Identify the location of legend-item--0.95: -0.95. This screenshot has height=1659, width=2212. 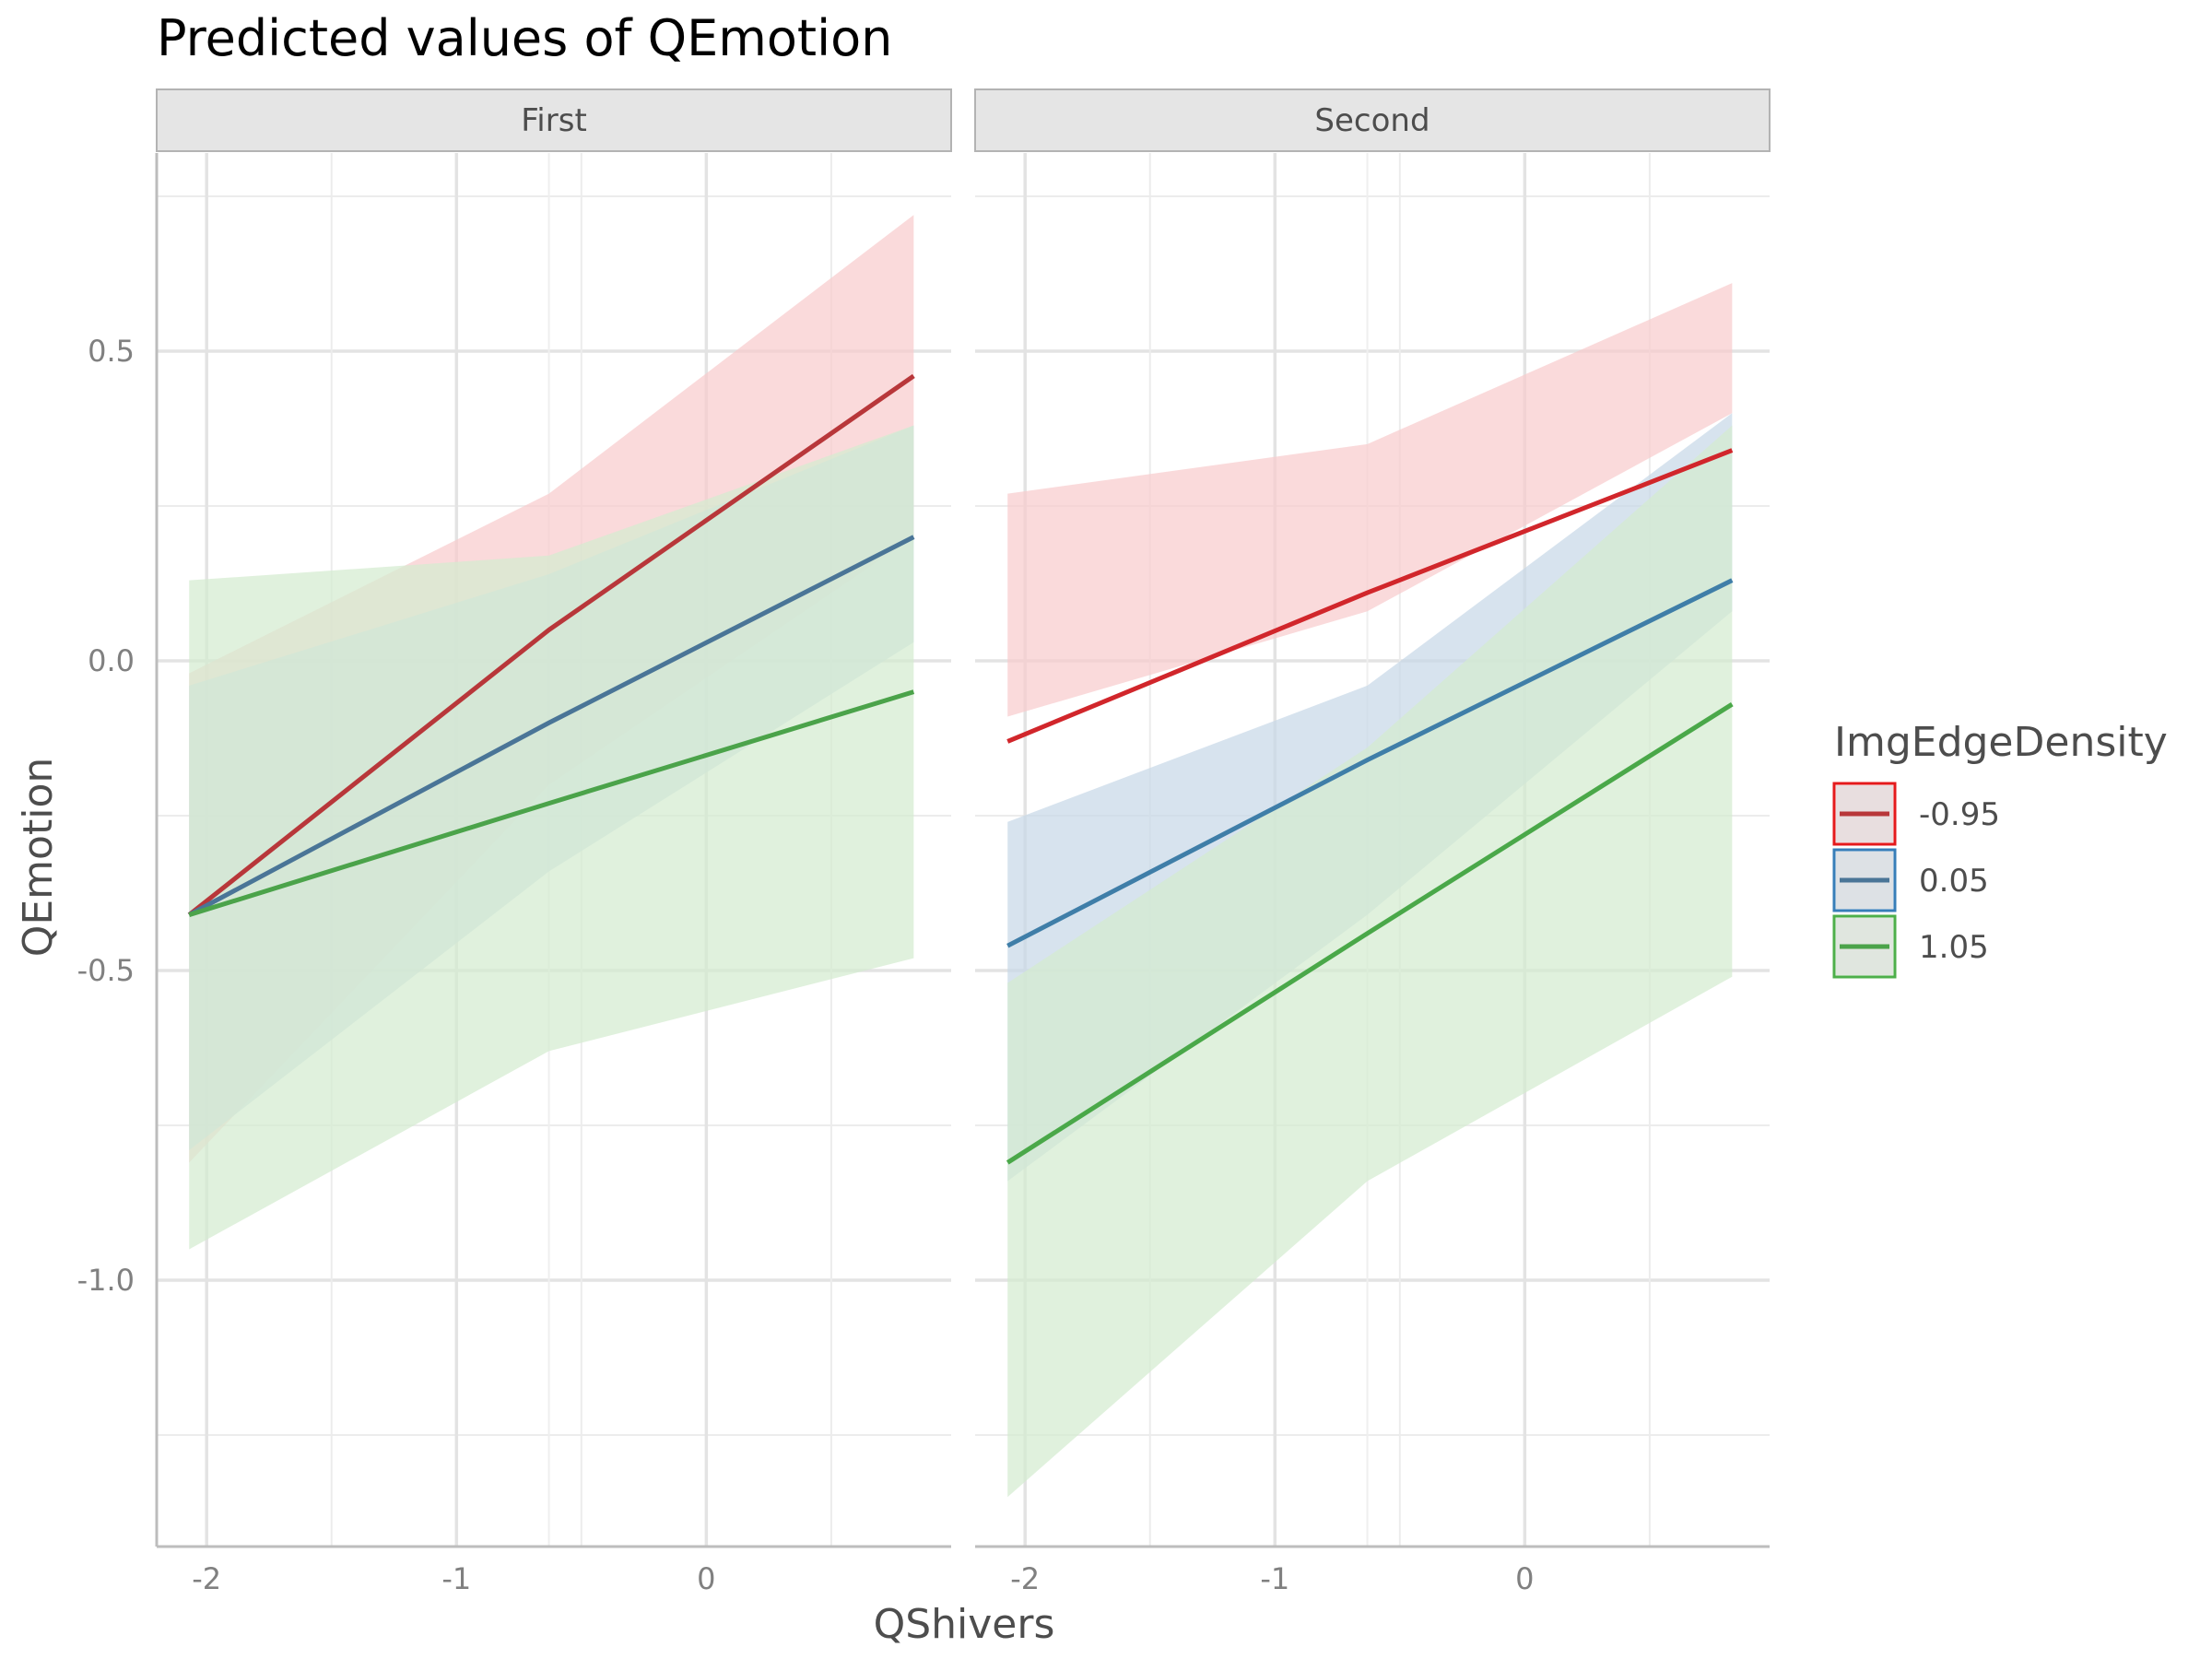
(1916, 814).